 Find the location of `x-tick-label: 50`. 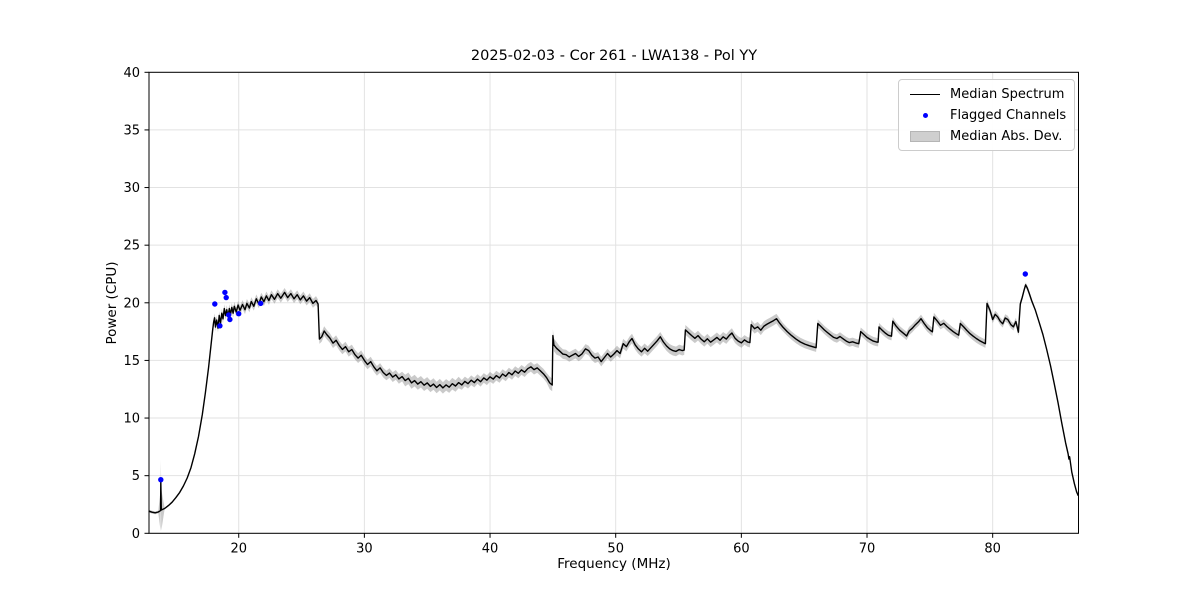

x-tick-label: 50 is located at coordinates (615, 548).